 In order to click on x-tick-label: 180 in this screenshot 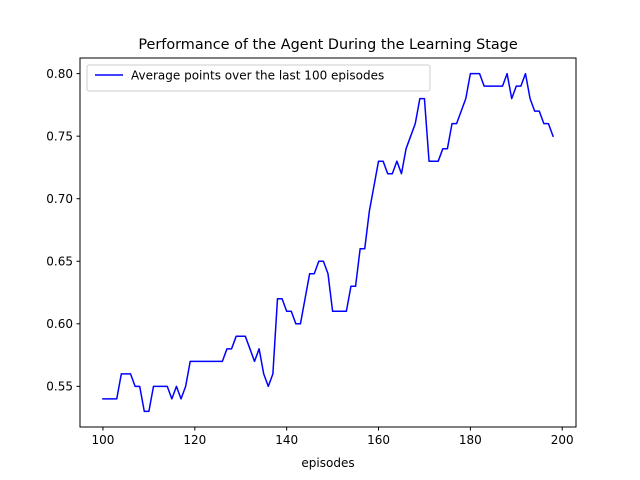, I will do `click(470, 440)`.